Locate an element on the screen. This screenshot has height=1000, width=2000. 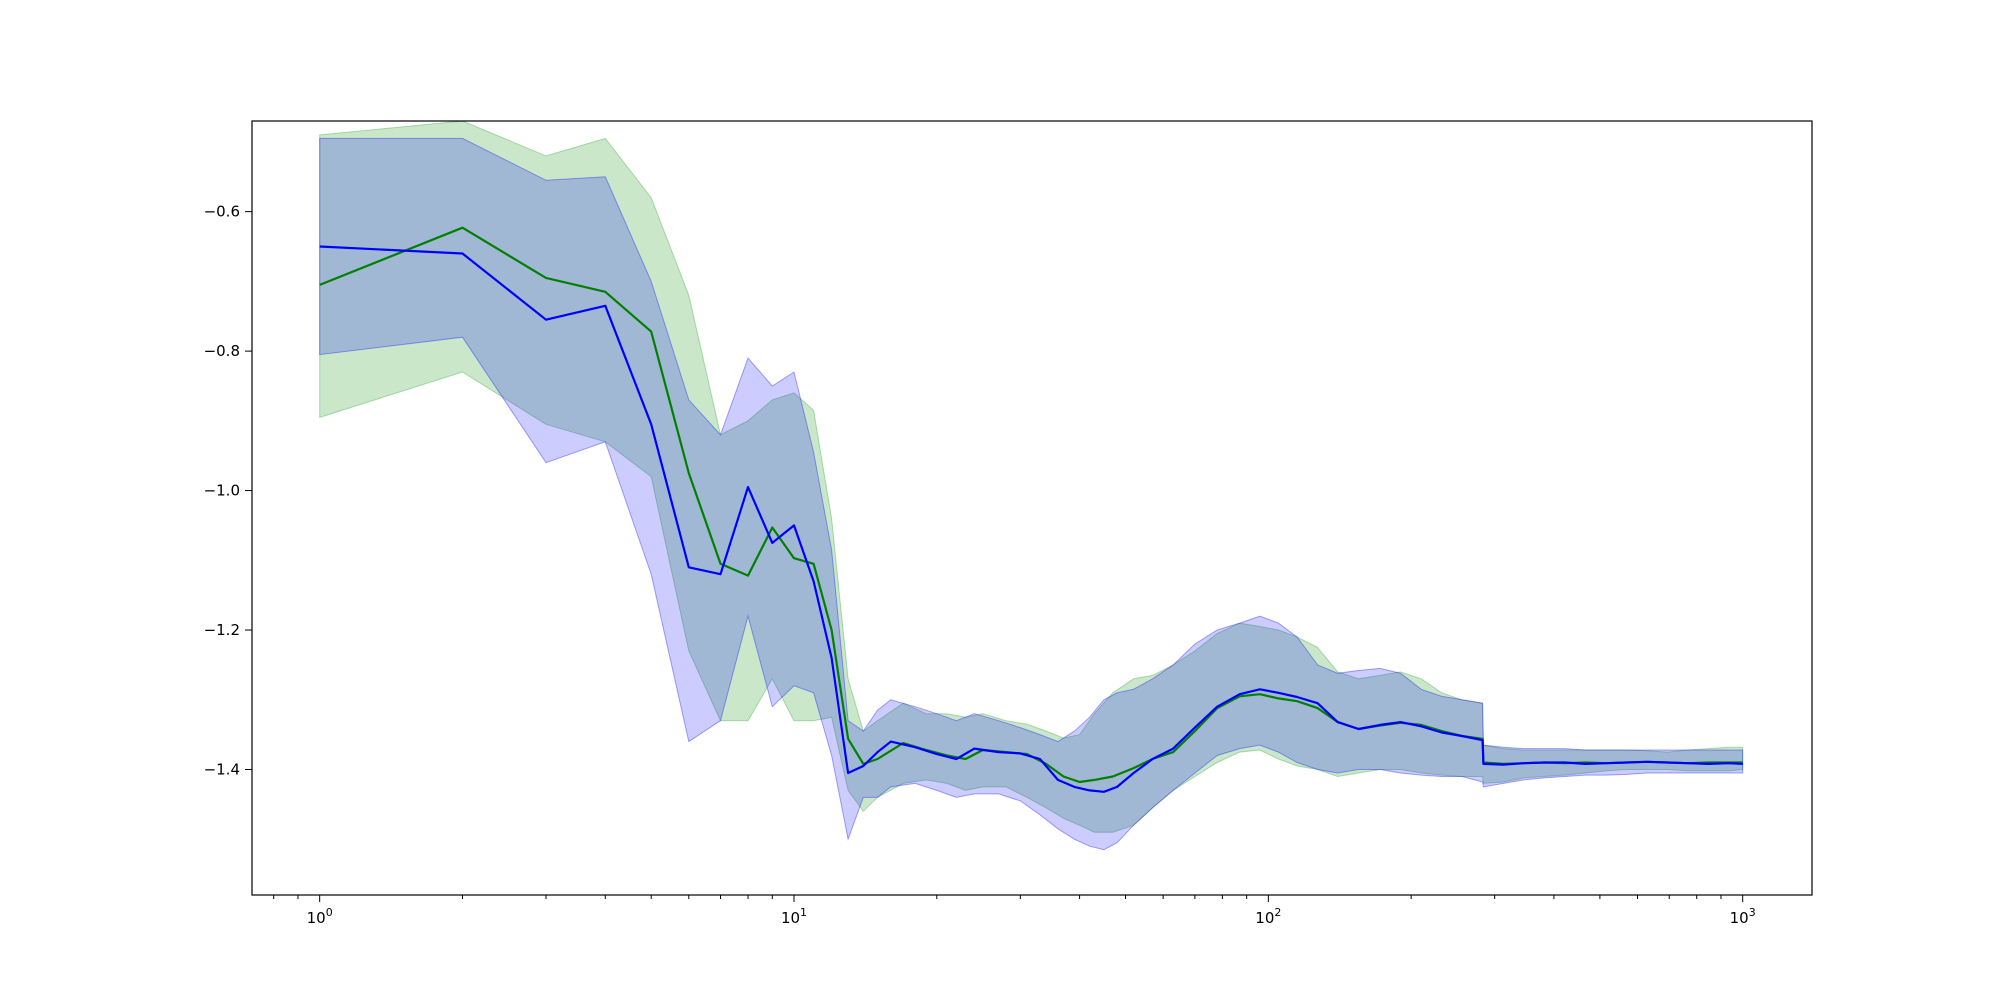
x-tick-label: 10² is located at coordinates (1268, 916).